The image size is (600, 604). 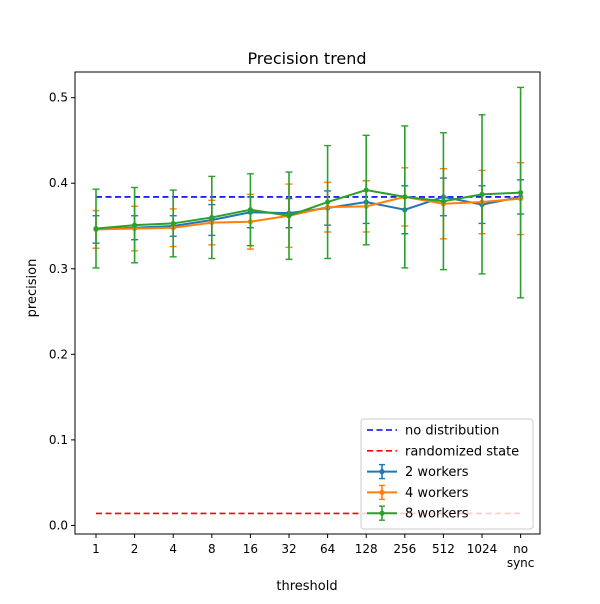 I want to click on legend-label: 8 workers, so click(x=437, y=514).